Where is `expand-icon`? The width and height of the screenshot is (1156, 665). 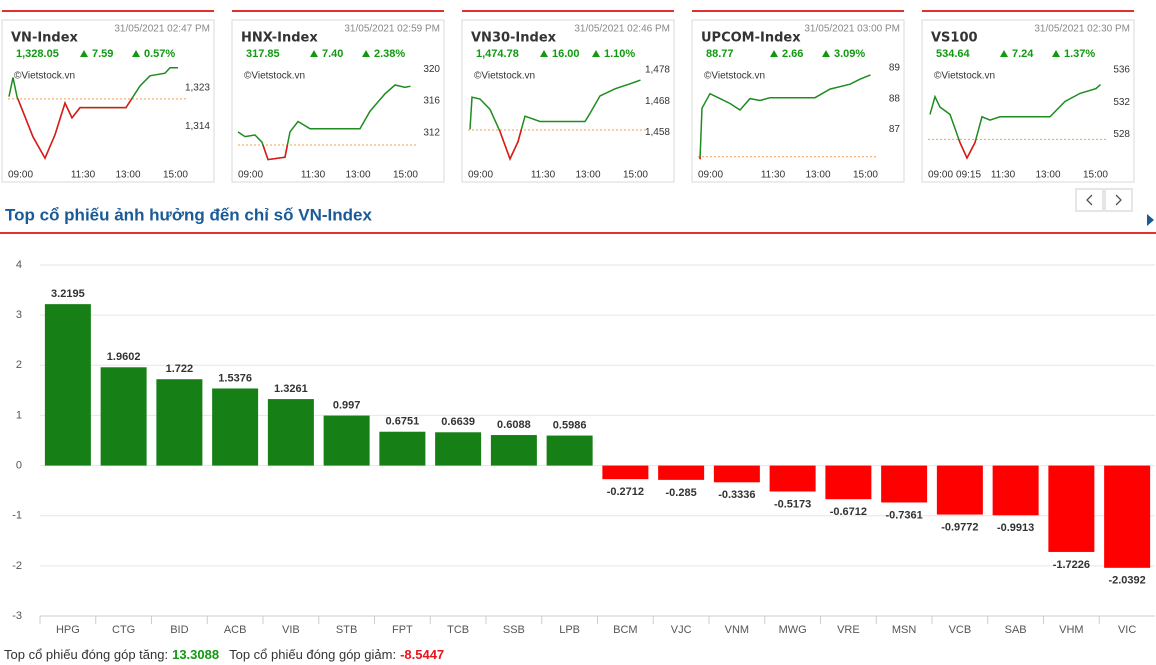 expand-icon is located at coordinates (1150, 220).